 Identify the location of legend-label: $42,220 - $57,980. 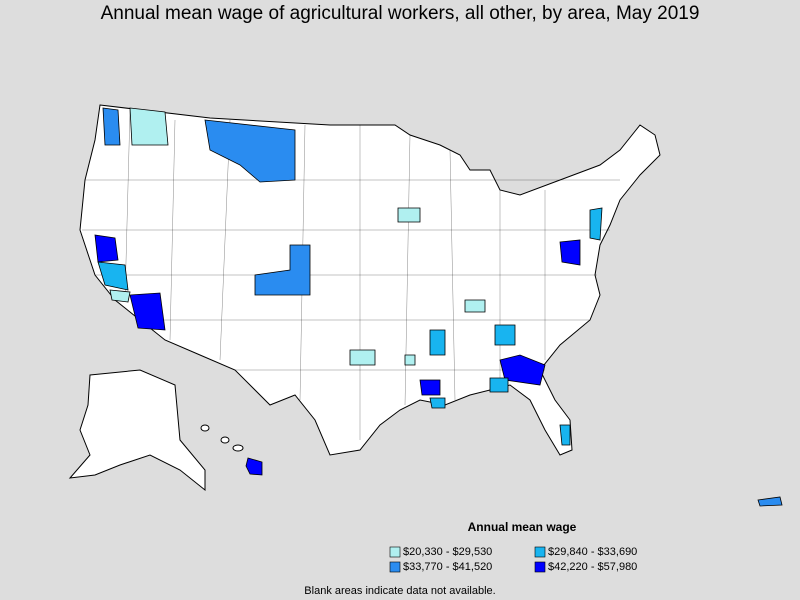
(592, 567).